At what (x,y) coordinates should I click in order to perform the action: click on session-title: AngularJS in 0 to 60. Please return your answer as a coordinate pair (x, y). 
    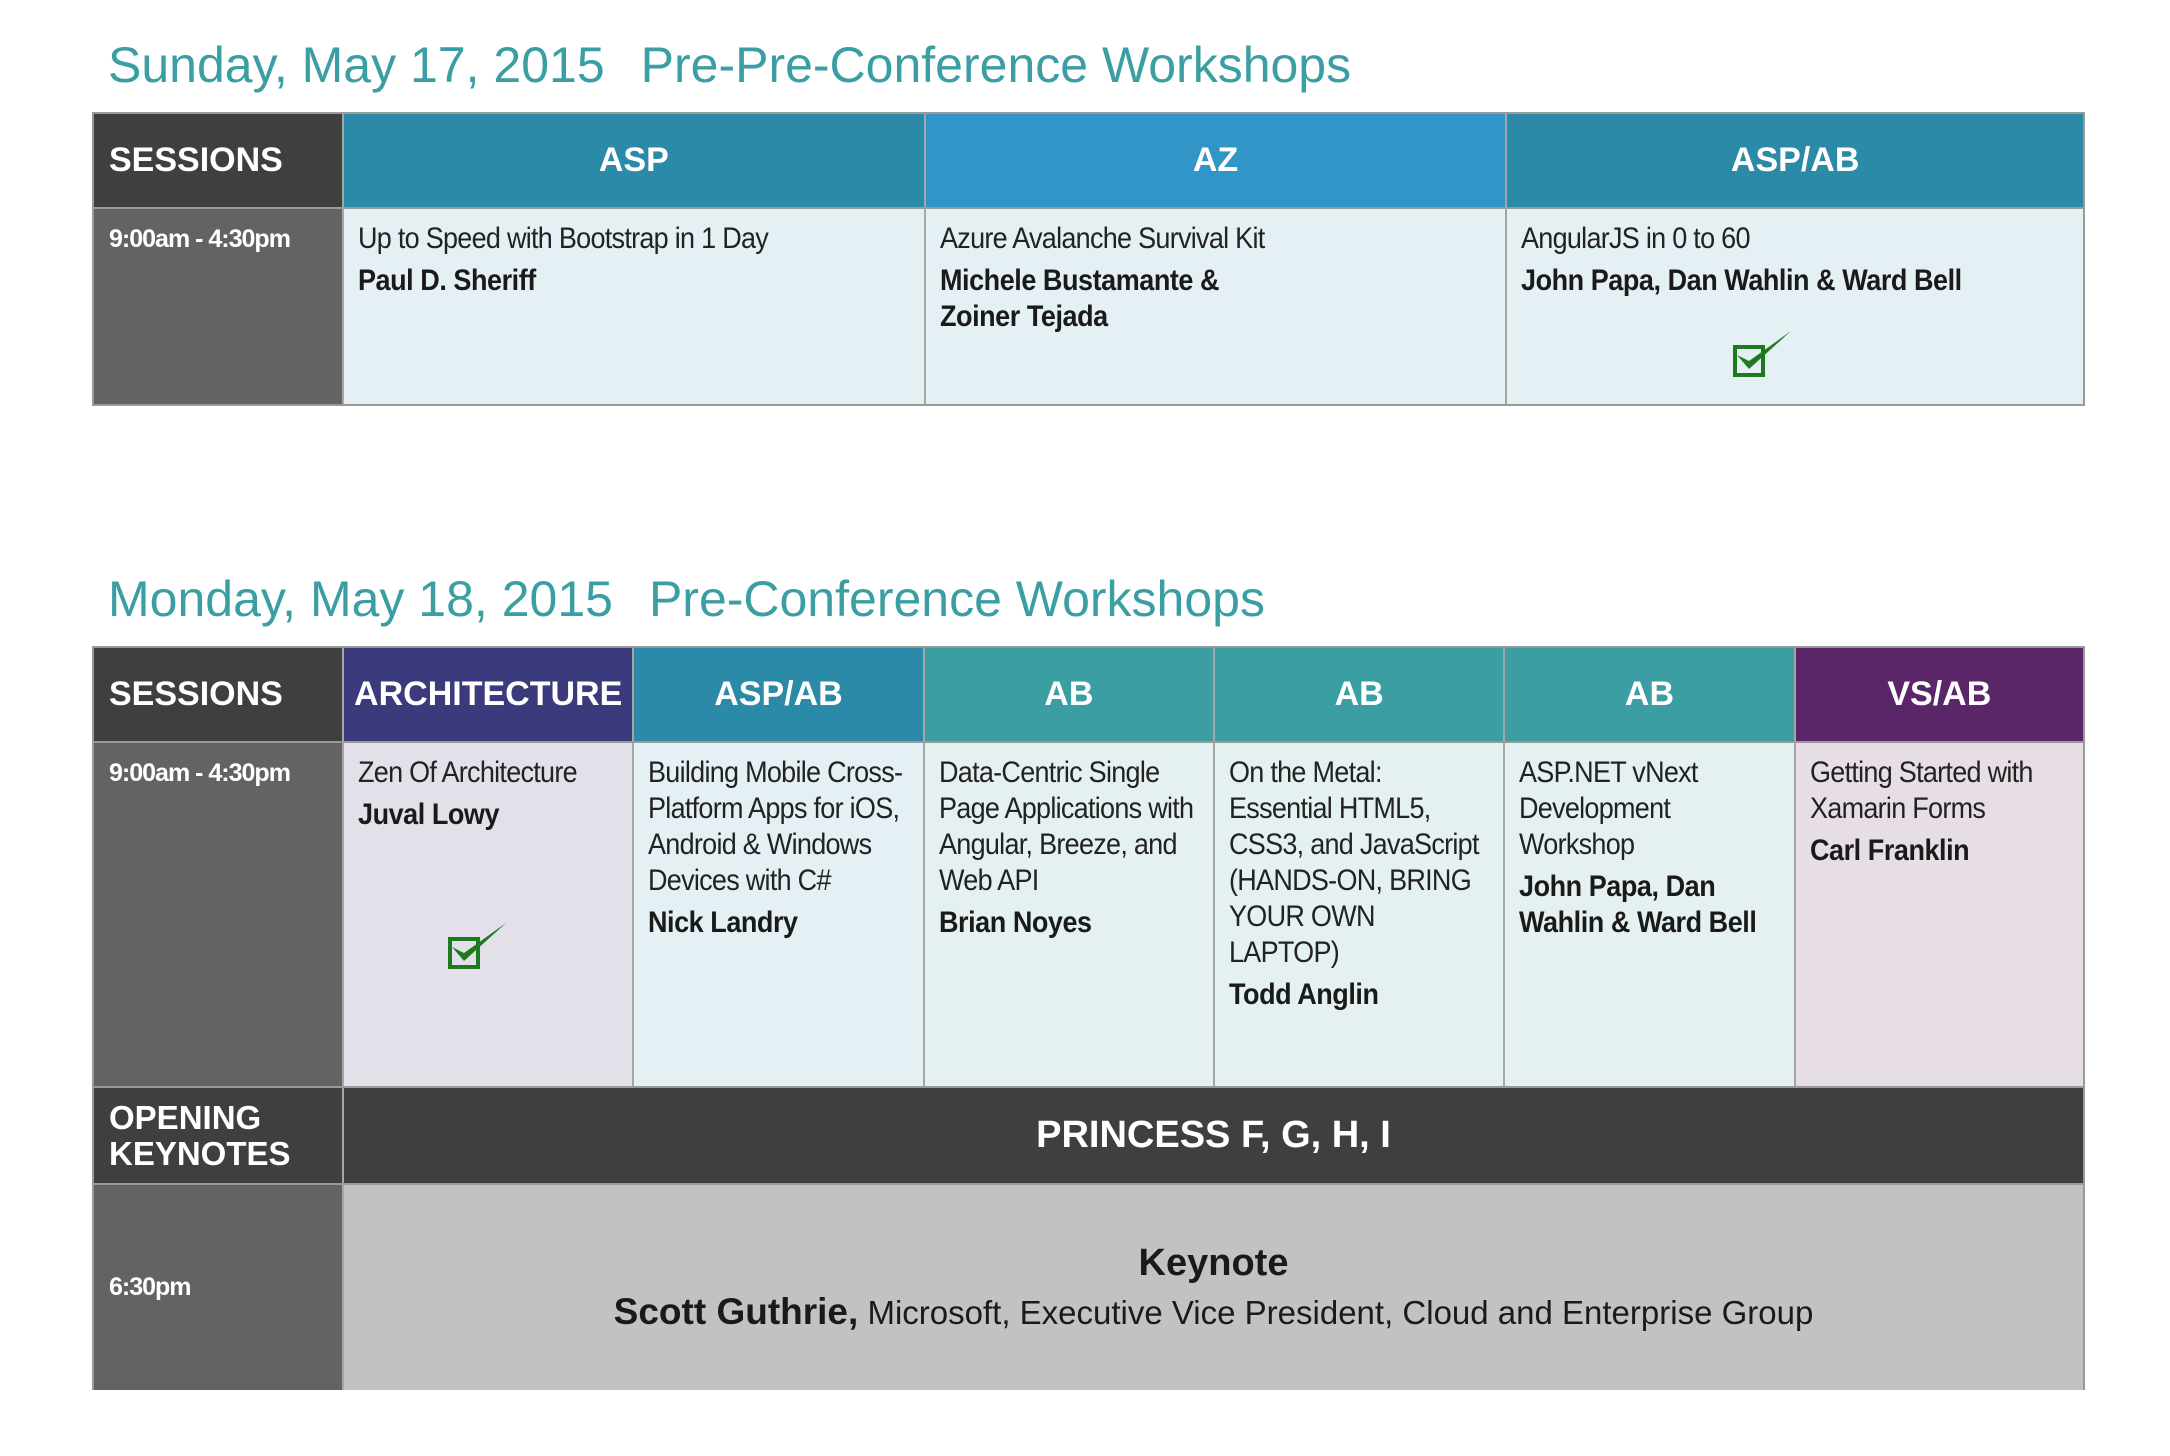
    Looking at the image, I should click on (1636, 238).